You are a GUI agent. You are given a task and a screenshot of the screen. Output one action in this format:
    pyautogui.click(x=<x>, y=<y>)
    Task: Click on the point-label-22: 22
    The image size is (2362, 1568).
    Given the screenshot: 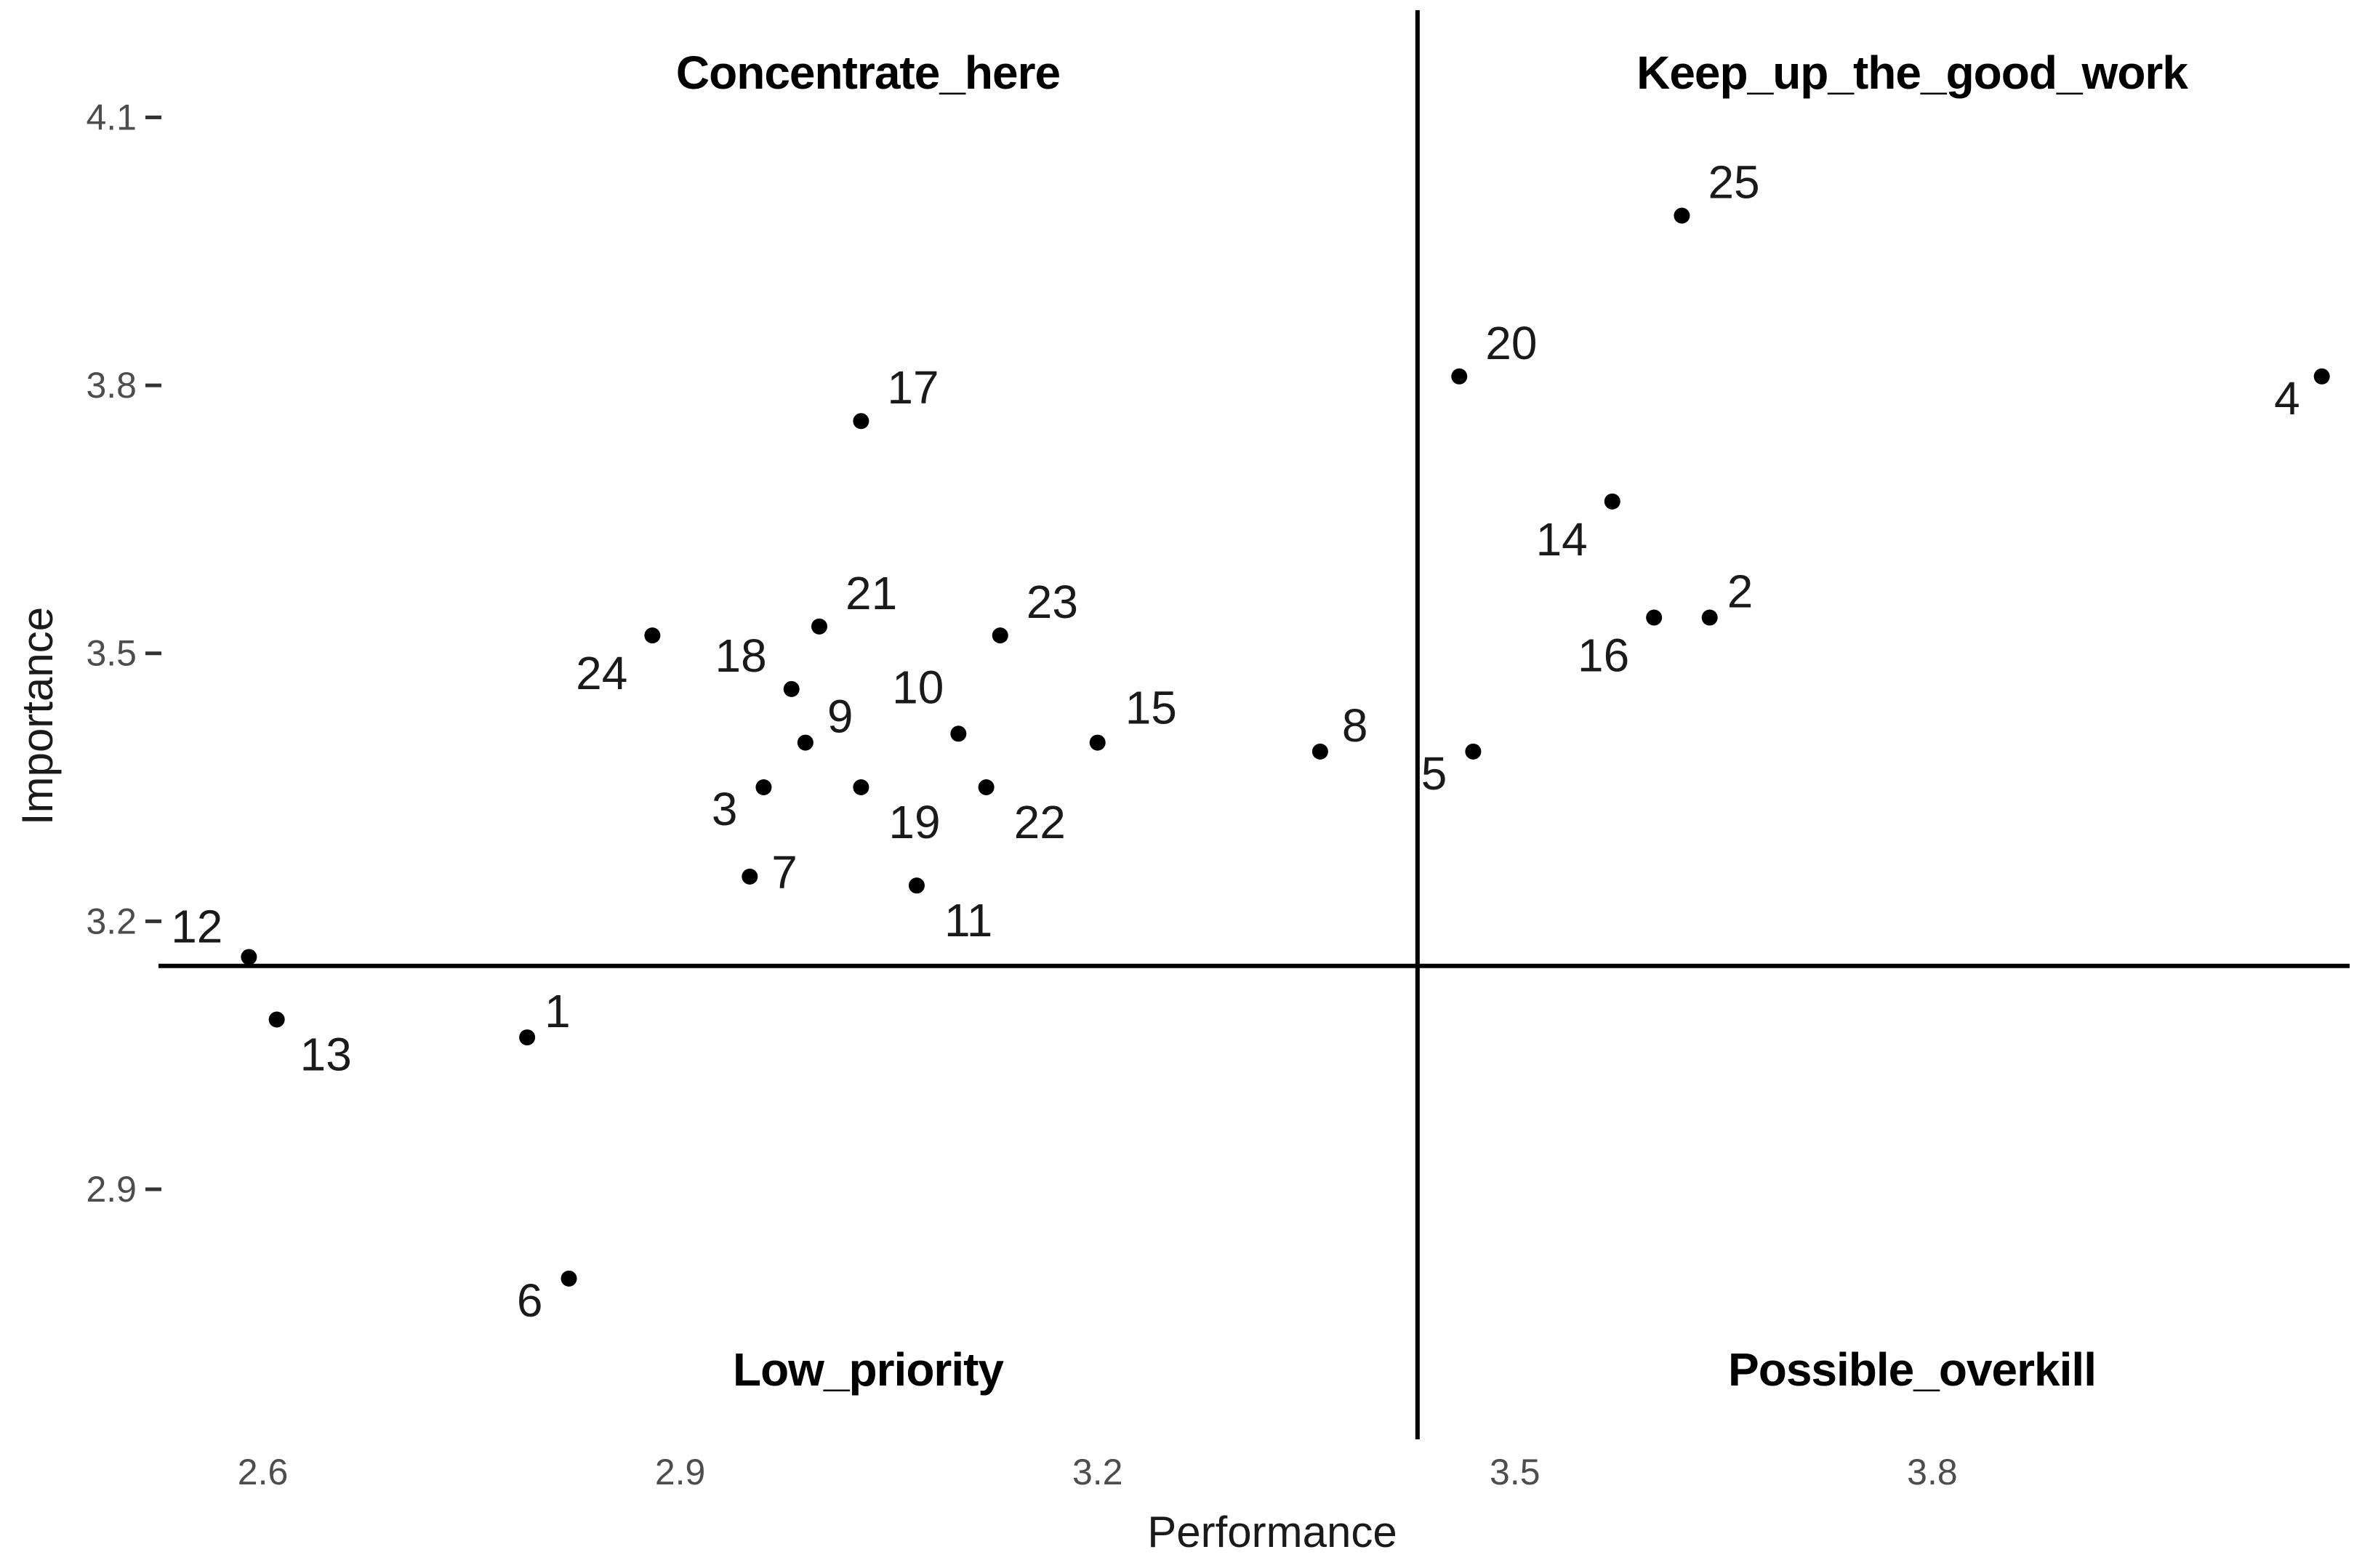 What is the action you would take?
    pyautogui.click(x=1040, y=822)
    